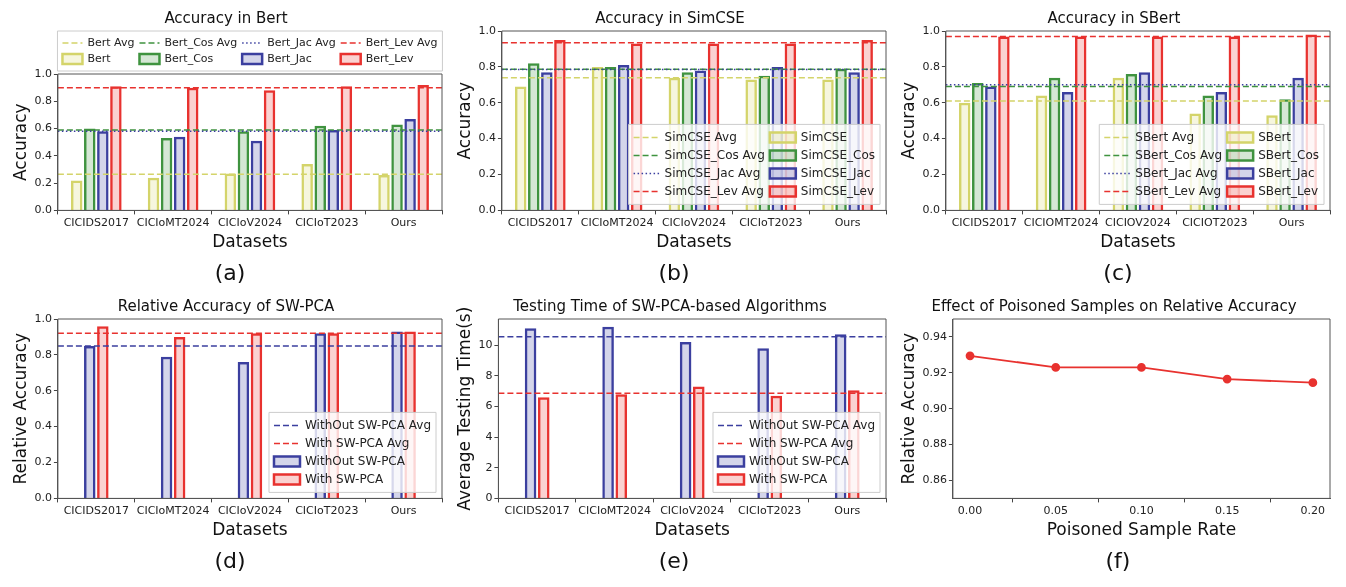 This screenshot has width=1346, height=587. What do you see at coordinates (463, 408) in the screenshot?
I see `y-axis-title: Average Testing Time(s)` at bounding box center [463, 408].